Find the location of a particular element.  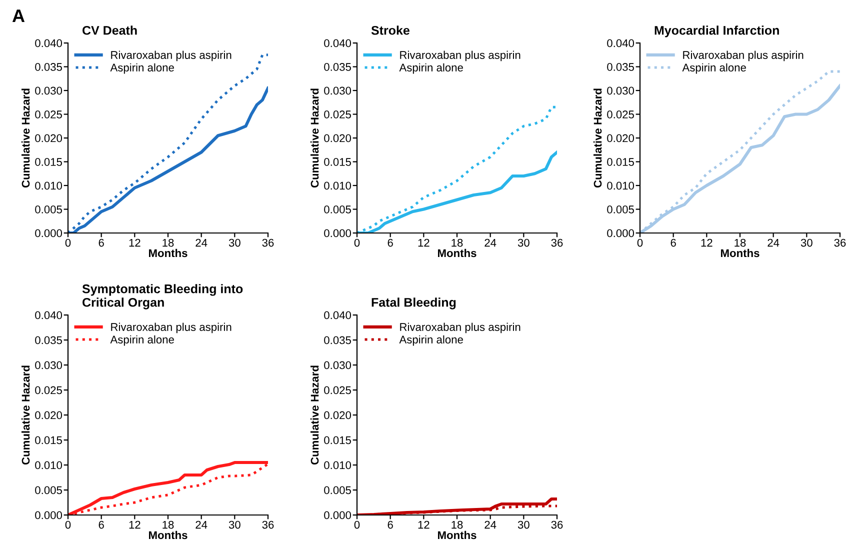

chart-title: Stroke is located at coordinates (390, 30).